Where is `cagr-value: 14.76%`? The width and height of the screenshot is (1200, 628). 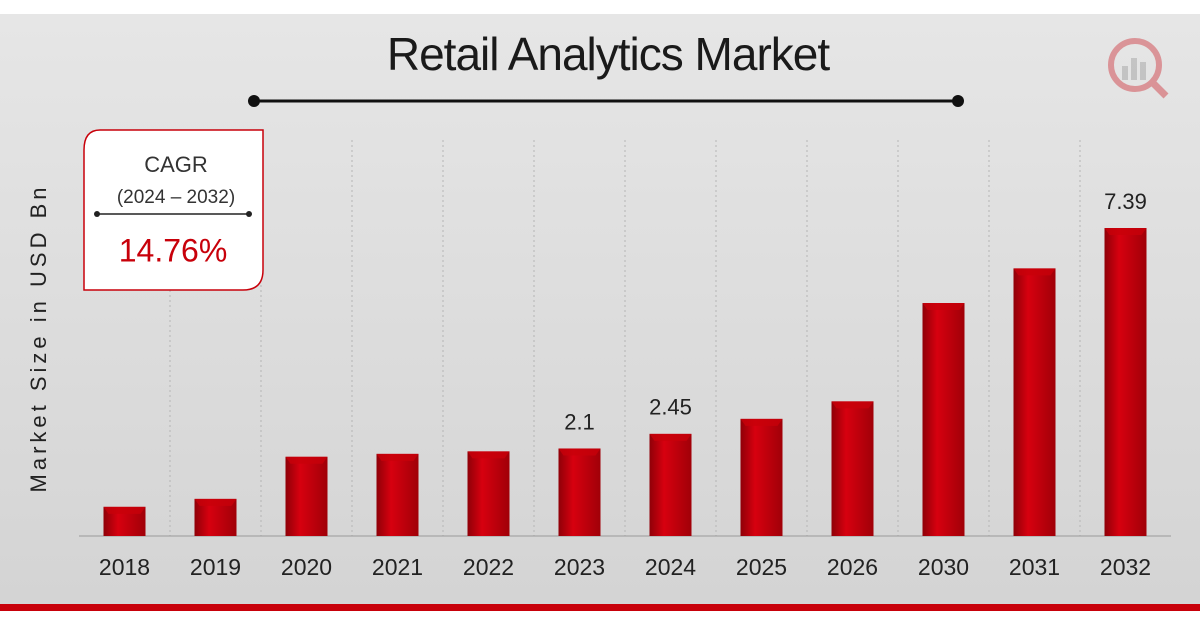
cagr-value: 14.76% is located at coordinates (173, 250).